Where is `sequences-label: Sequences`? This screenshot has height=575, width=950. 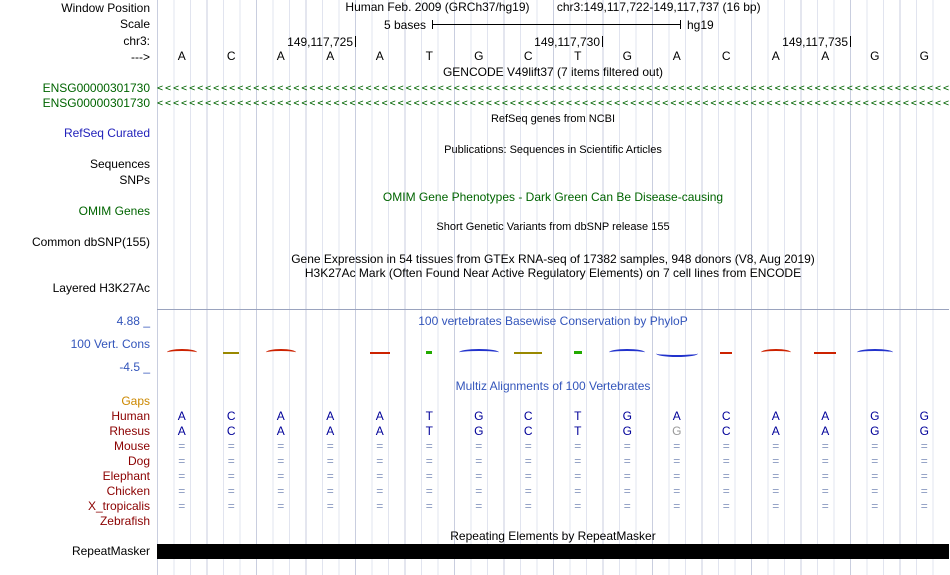
sequences-label: Sequences is located at coordinates (119, 164).